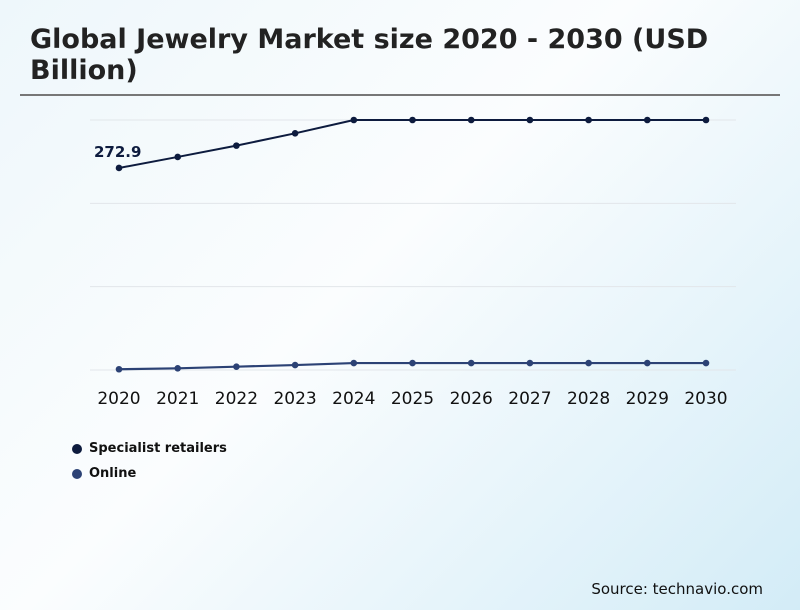 This screenshot has height=610, width=800. Describe the element at coordinates (236, 399) in the screenshot. I see `x-tick-label: 2022` at that location.